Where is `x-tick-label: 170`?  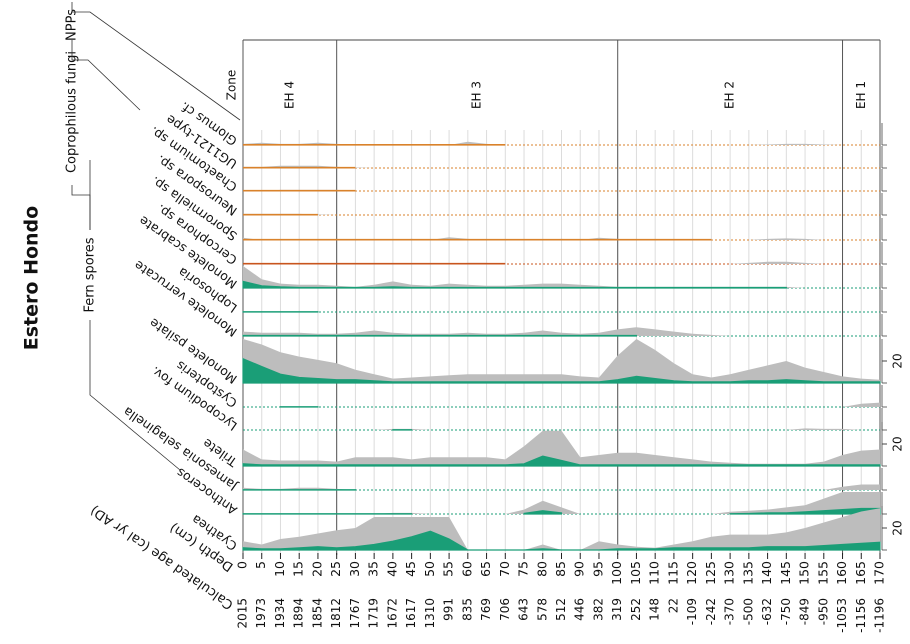
x-tick-label: 170 is located at coordinates (879, 573).